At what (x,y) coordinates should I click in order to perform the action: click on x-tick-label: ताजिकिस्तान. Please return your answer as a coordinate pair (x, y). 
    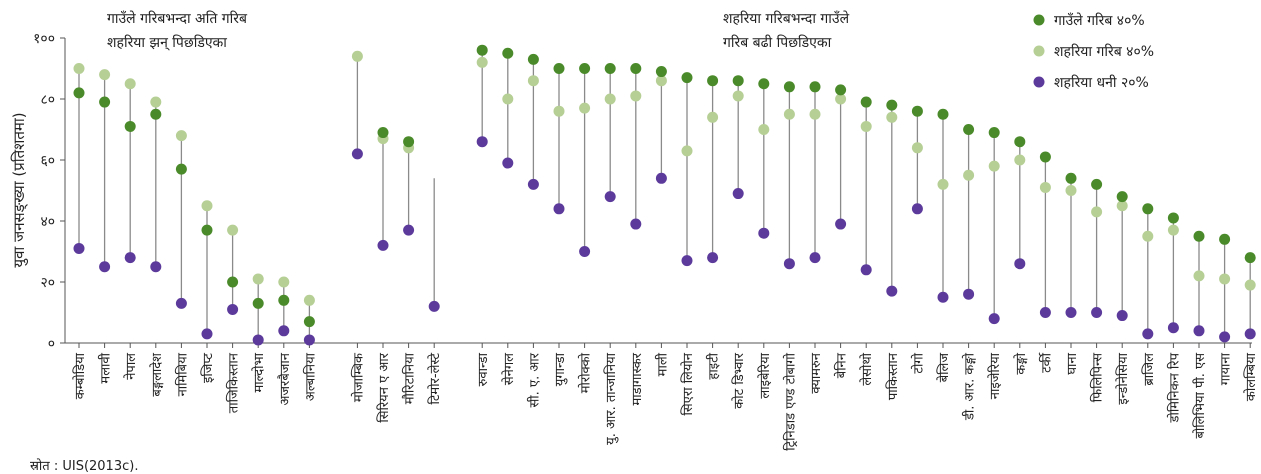
    Looking at the image, I should click on (234, 382).